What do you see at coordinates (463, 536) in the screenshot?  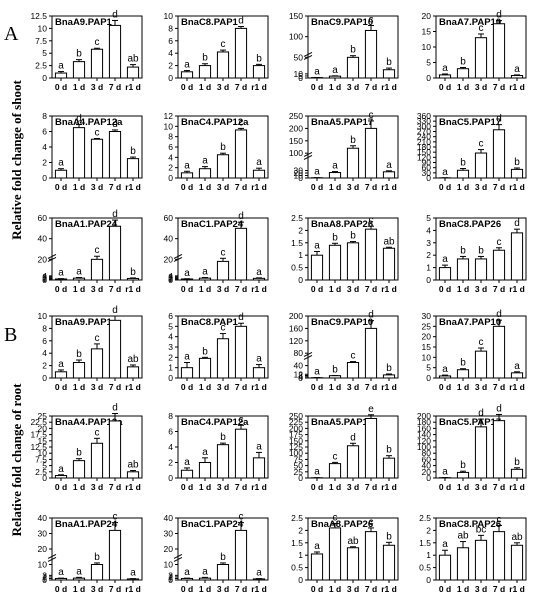 I see `significance-letter: ab` at bounding box center [463, 536].